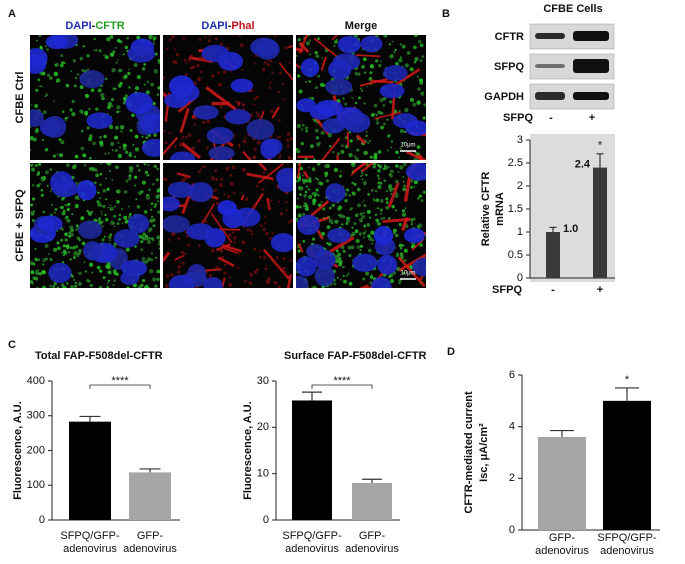 This screenshot has width=685, height=564. Describe the element at coordinates (12, 14) in the screenshot. I see `panel-letter: A` at that location.